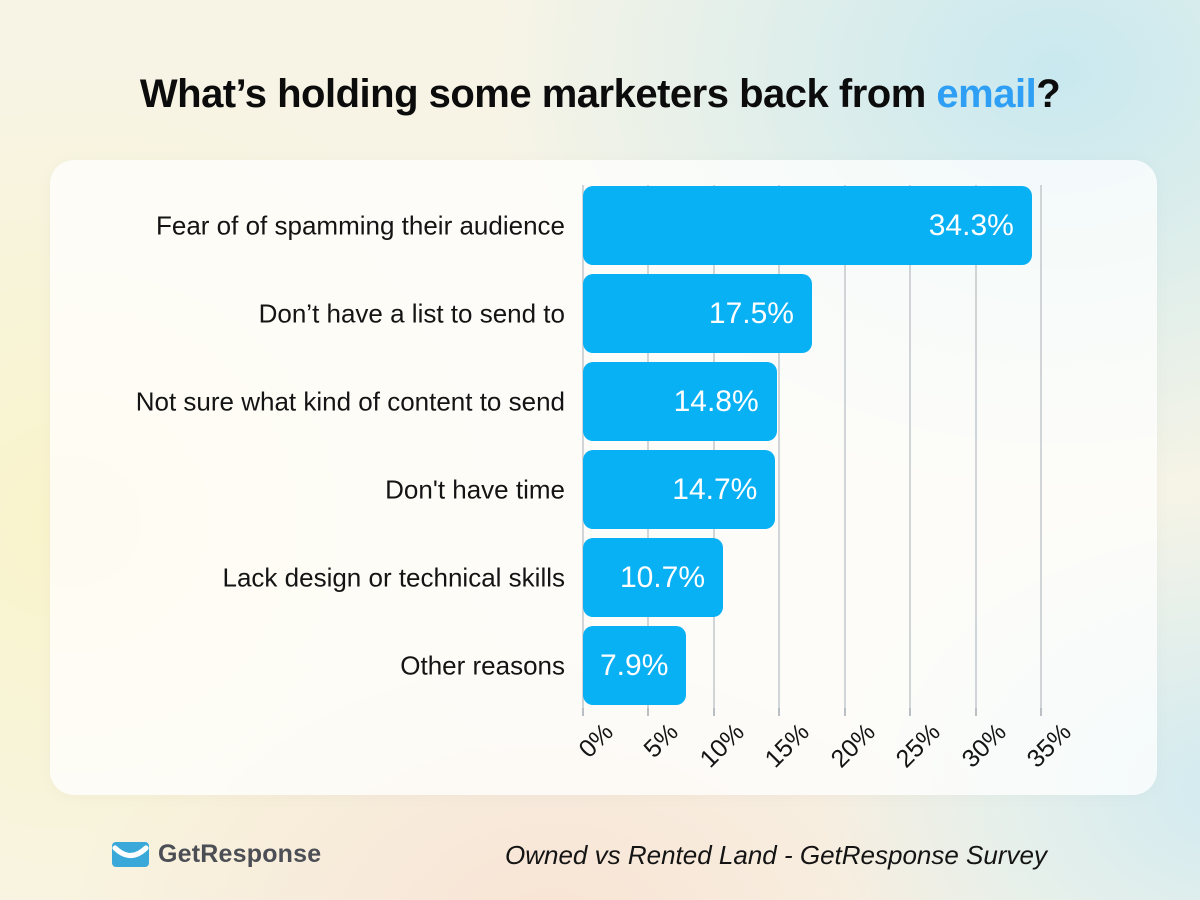 This screenshot has width=1200, height=900. Describe the element at coordinates (240, 853) in the screenshot. I see `brand-name: GetResponse` at that location.